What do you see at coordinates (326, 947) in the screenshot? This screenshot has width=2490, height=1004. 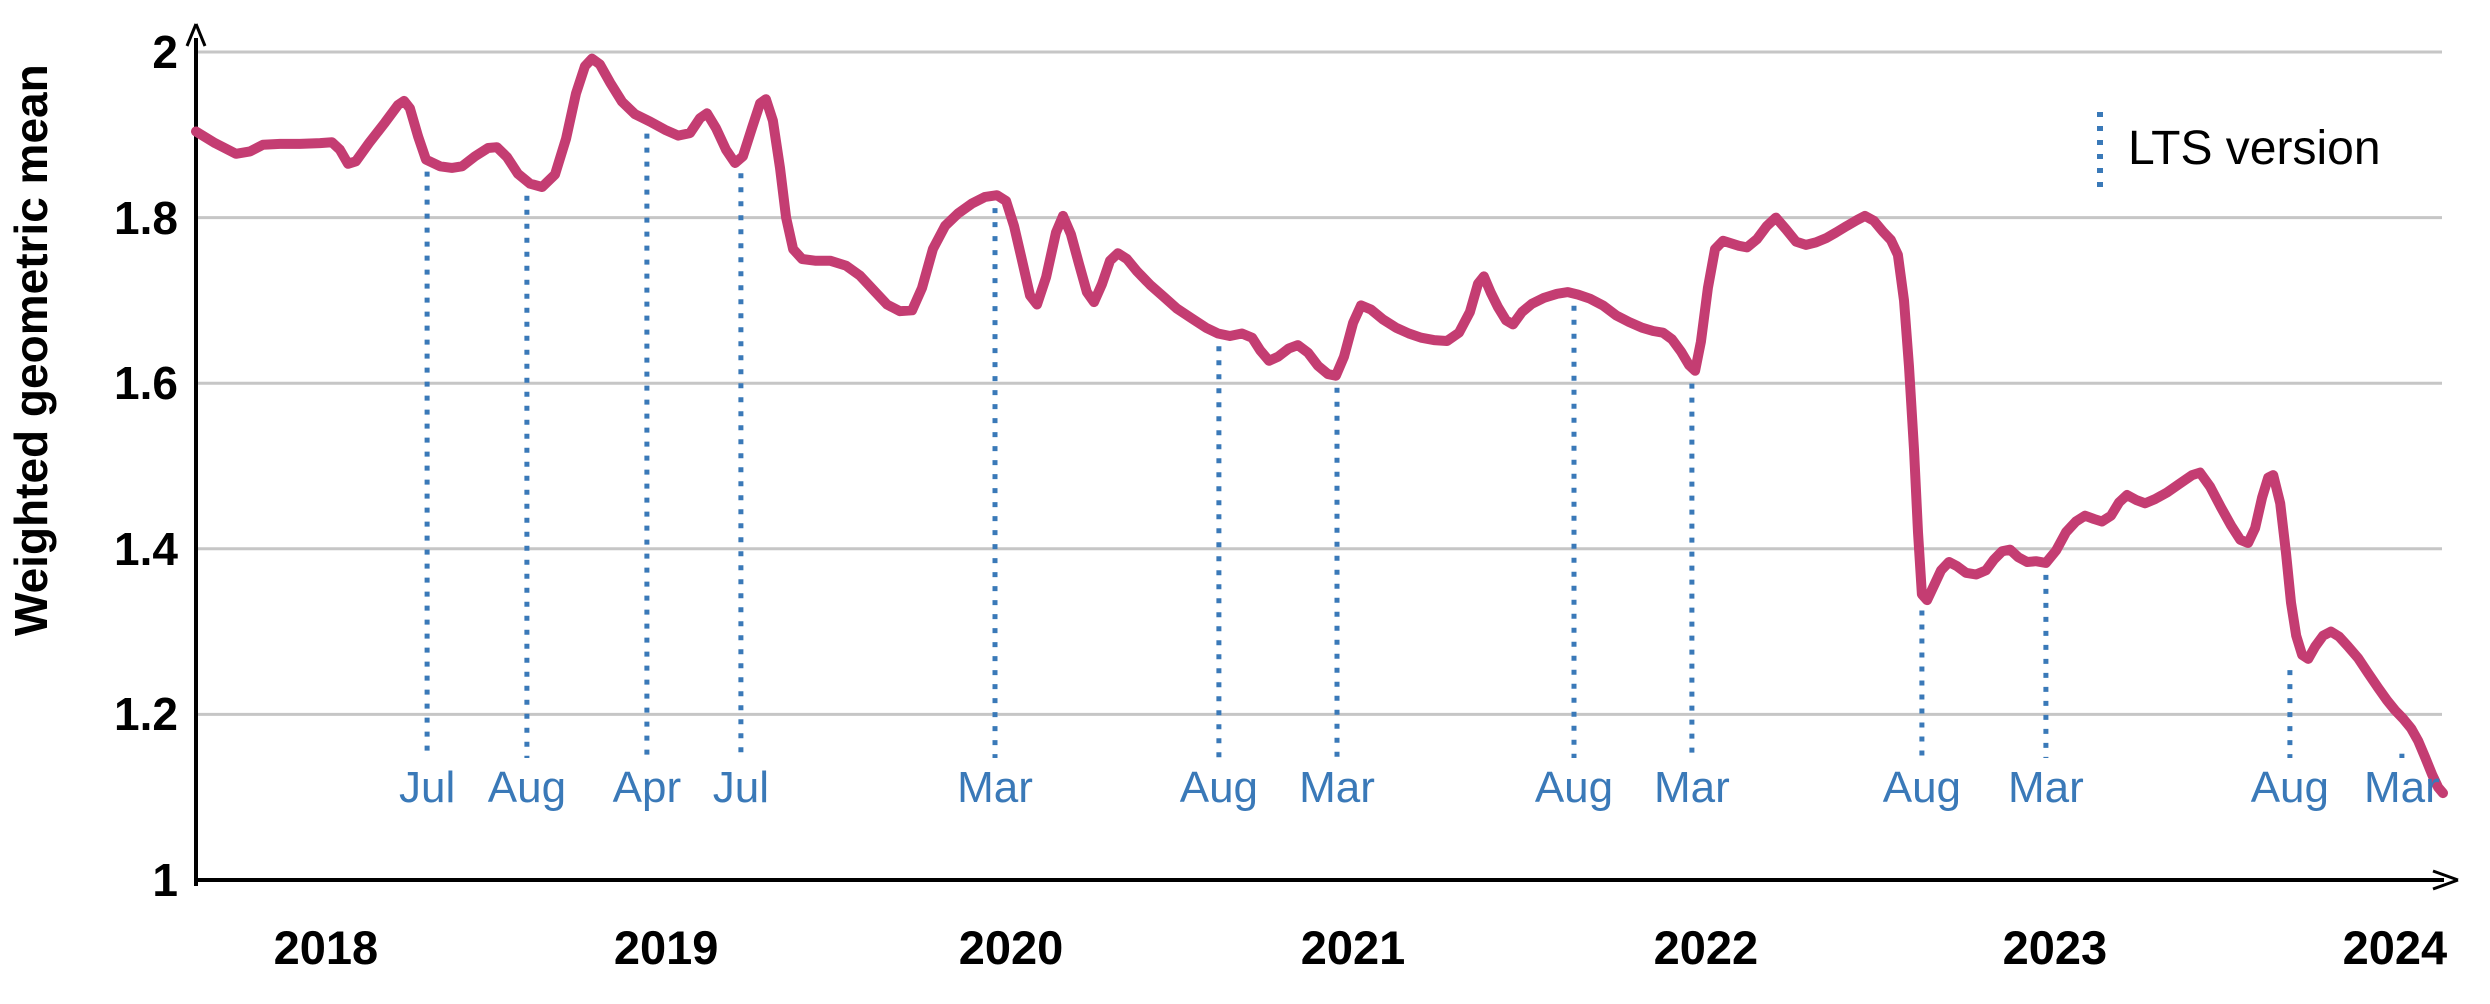 I see `x-tick-label: 2018` at bounding box center [326, 947].